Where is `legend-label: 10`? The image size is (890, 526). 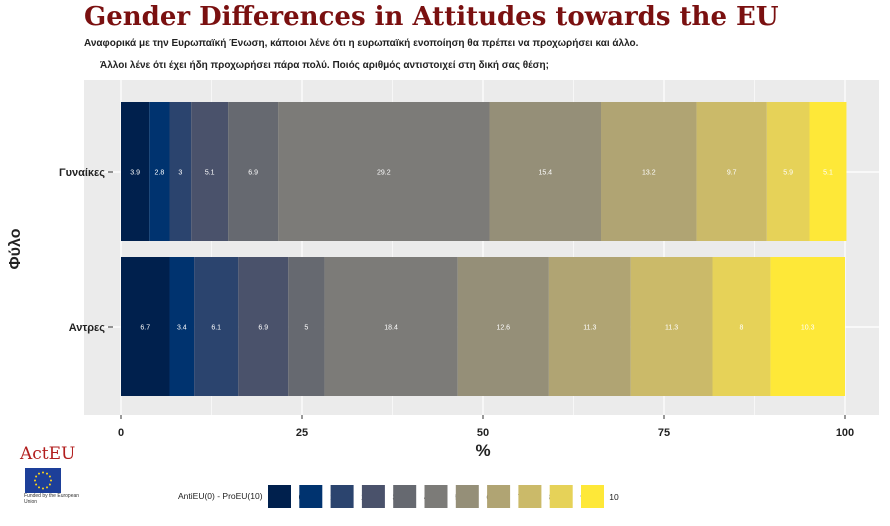
legend-label: 10 is located at coordinates (614, 497).